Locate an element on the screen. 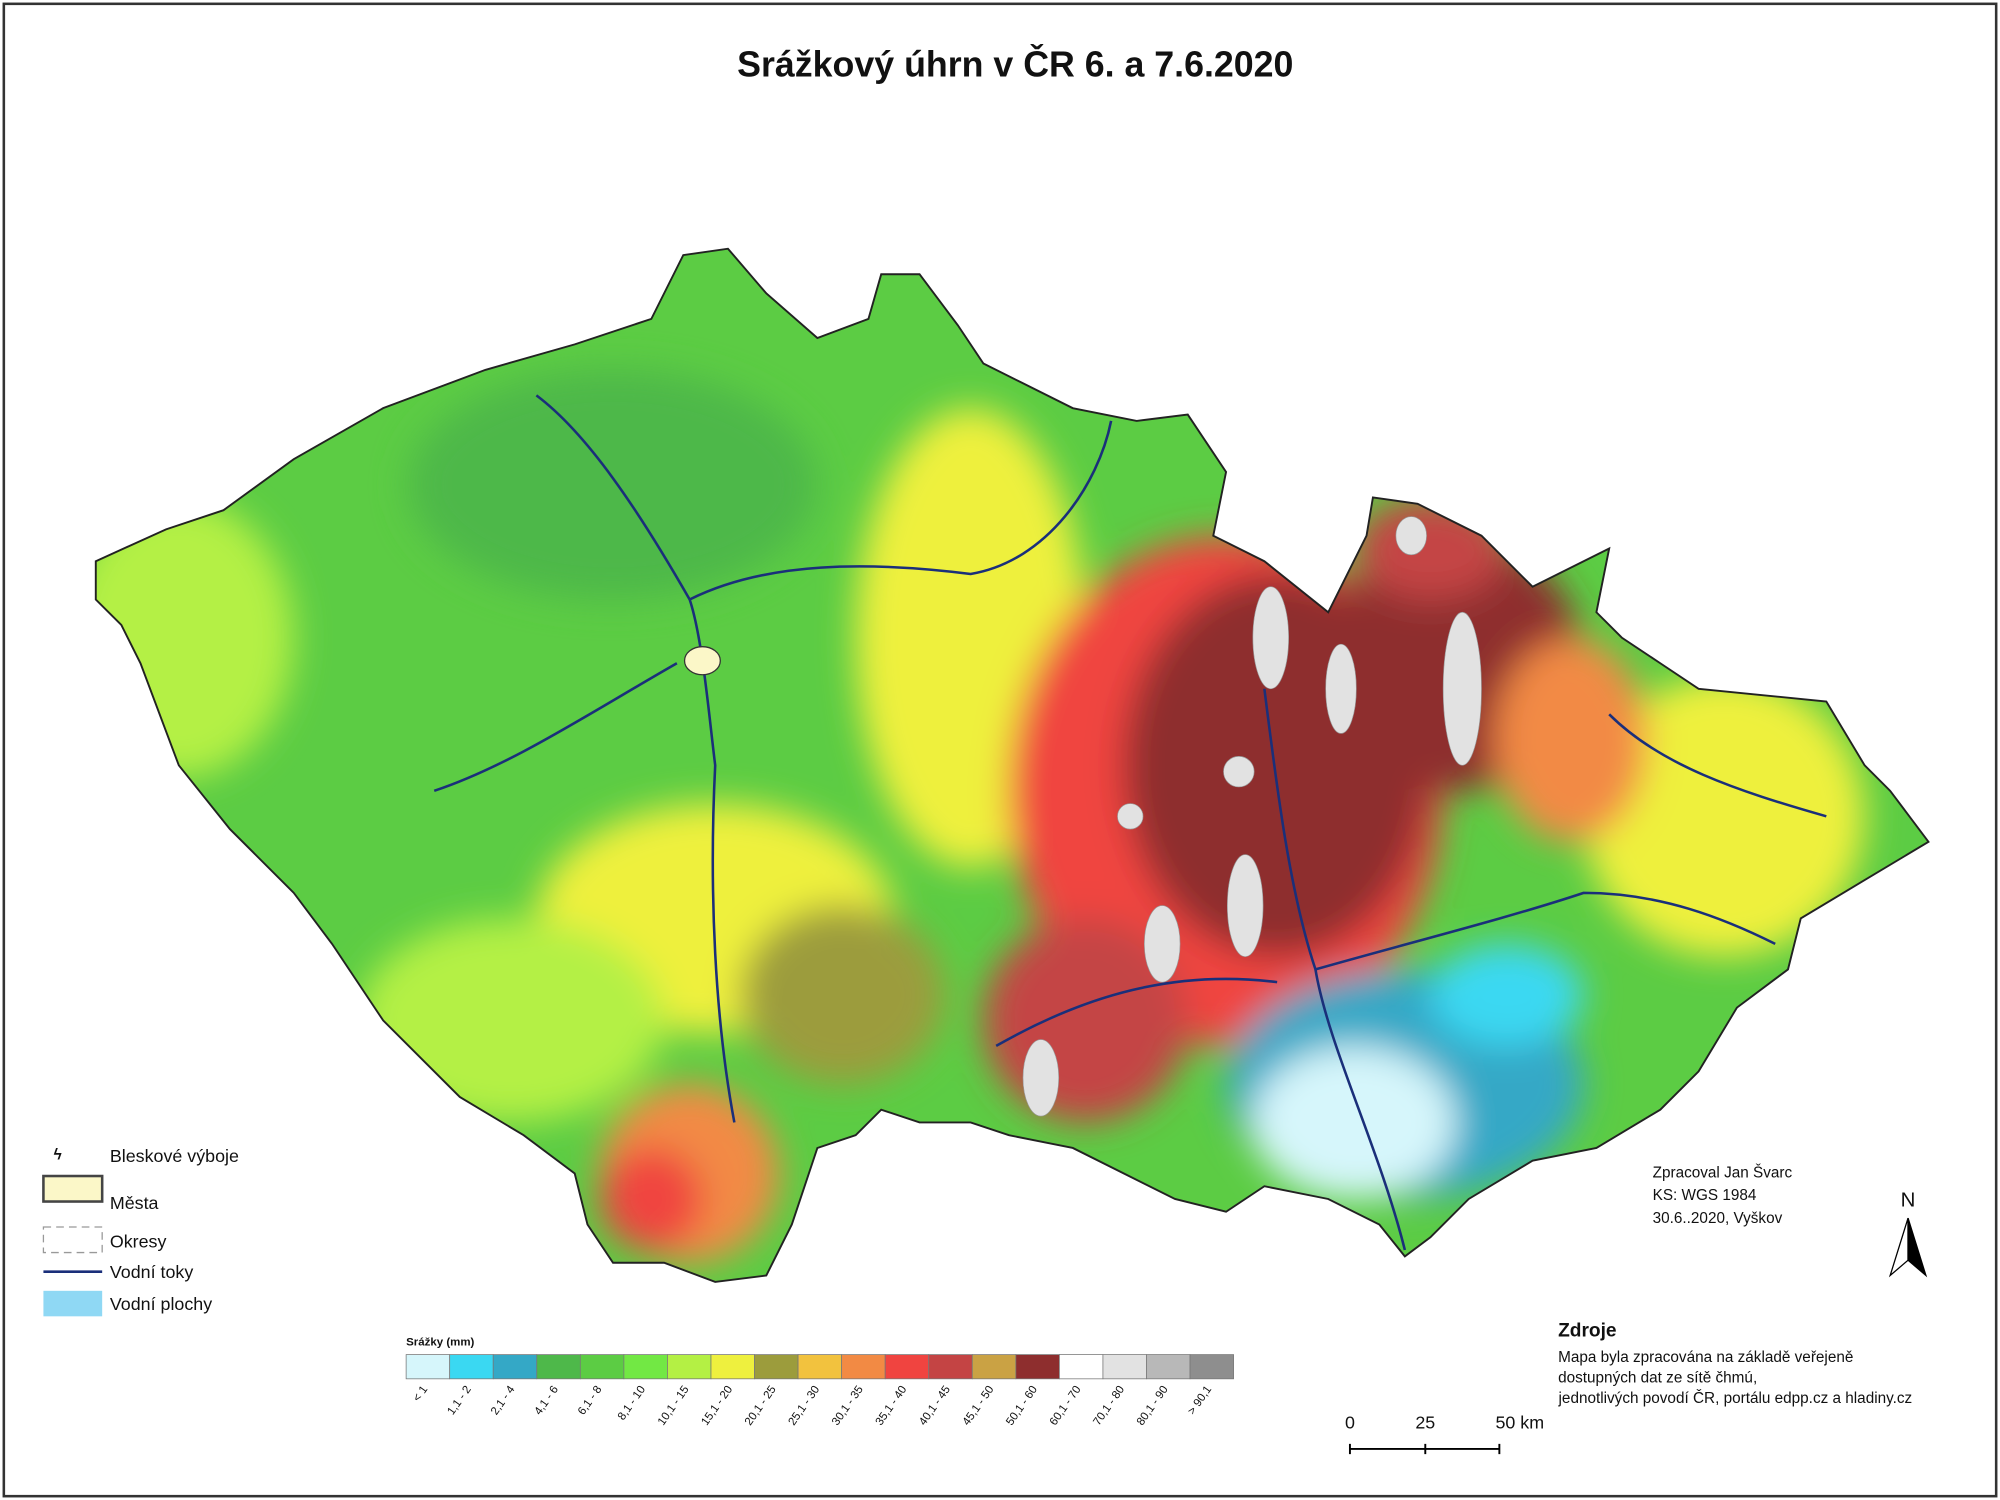  legend-swatch-districts is located at coordinates (72, 1240).